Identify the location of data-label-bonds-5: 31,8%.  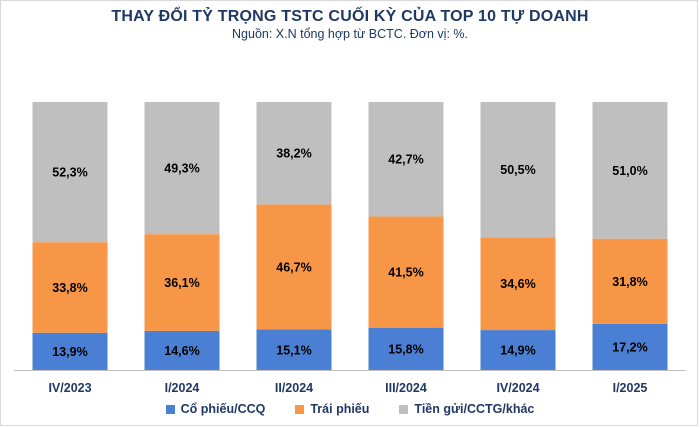
(629, 282).